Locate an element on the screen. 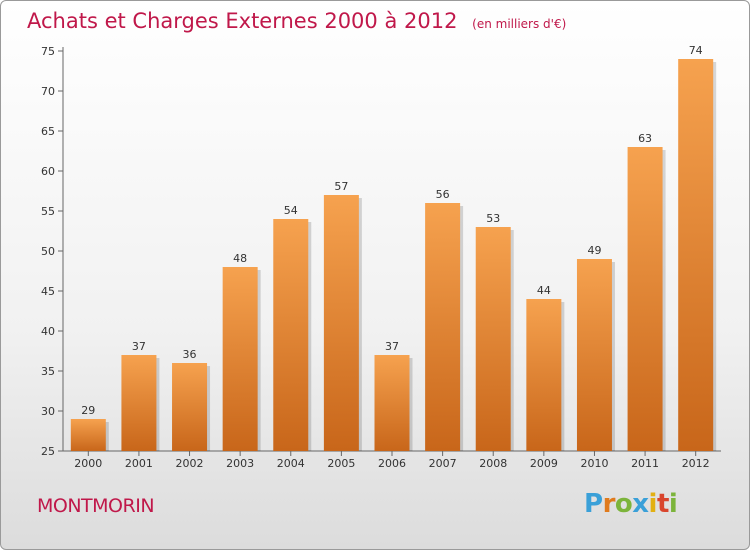  chart-title-text: Achats et Charges Externes 2000 à 2012 is located at coordinates (242, 21).